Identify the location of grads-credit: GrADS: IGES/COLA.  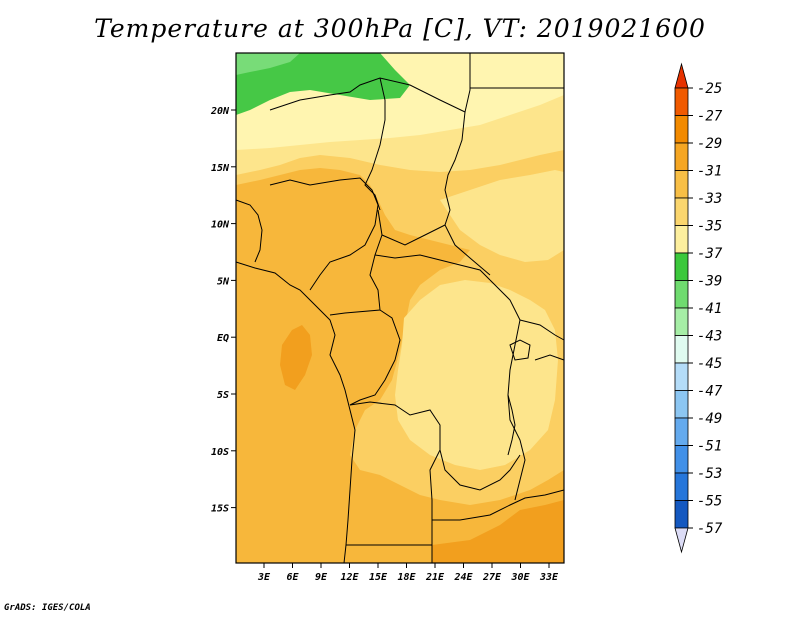
(47, 608).